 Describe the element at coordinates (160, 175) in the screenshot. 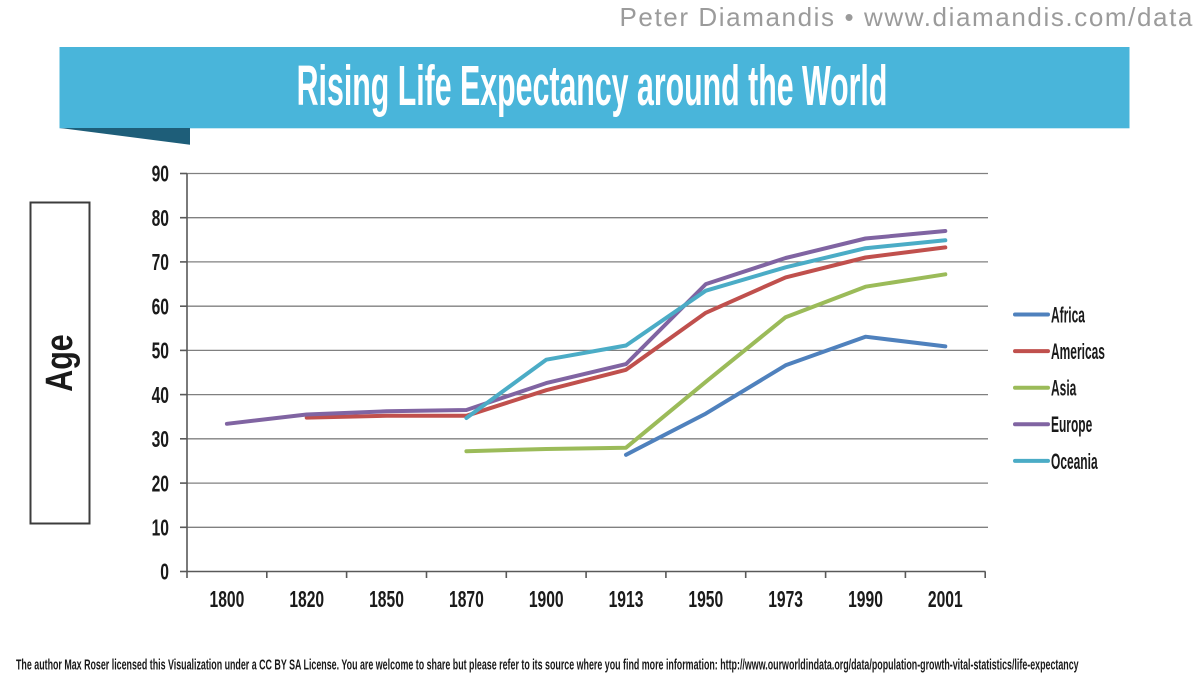

I see `svg-text: 90` at that location.